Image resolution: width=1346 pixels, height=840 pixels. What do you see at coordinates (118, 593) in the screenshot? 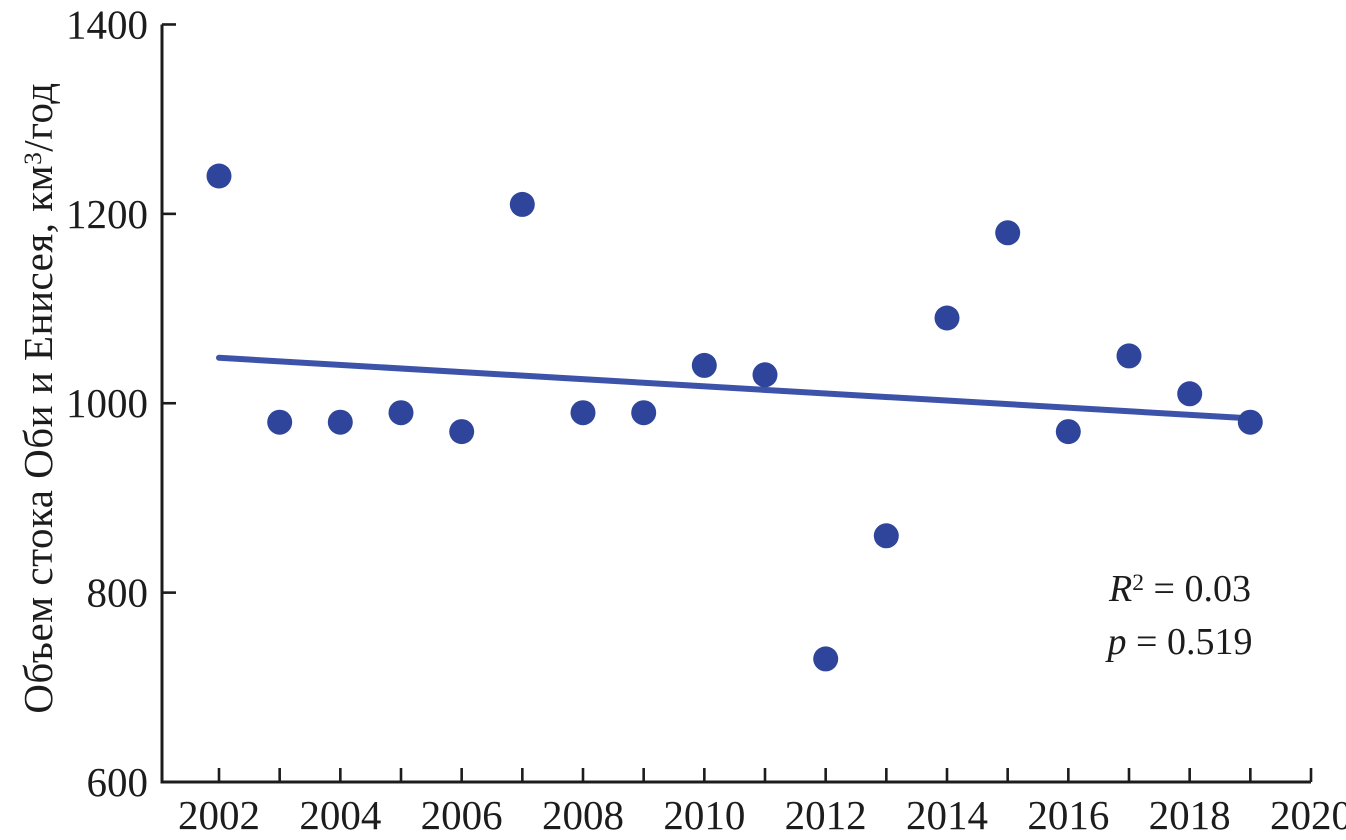
I see `y-axis-tick-label: 800` at bounding box center [118, 593].